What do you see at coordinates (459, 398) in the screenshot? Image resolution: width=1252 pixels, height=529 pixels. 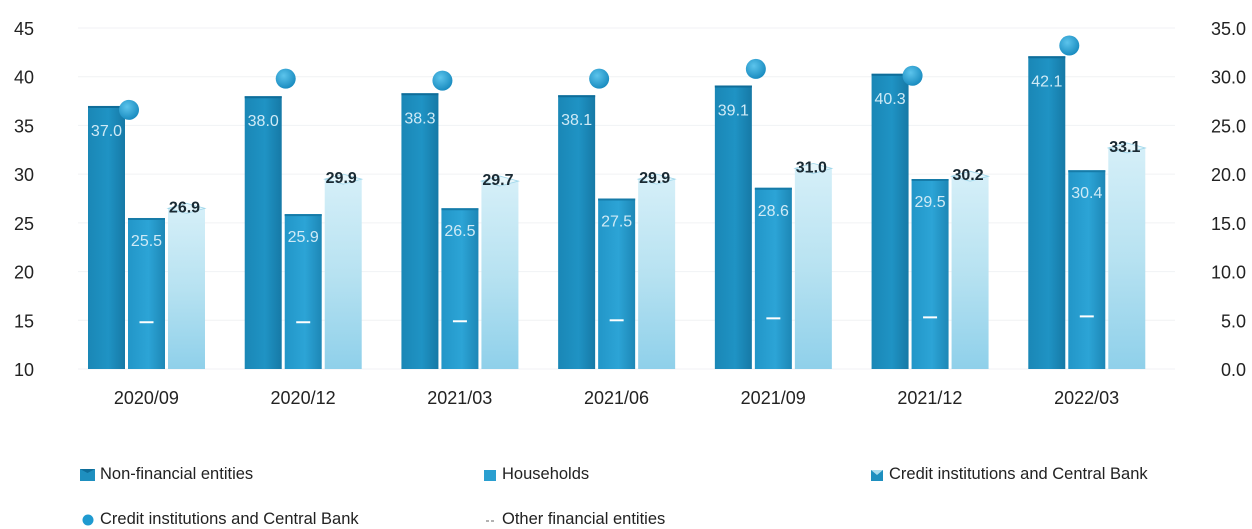 I see `x-tick-label: 2021/03` at bounding box center [459, 398].